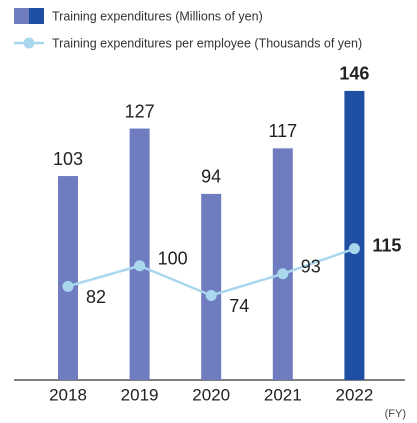 The image size is (417, 423). Describe the element at coordinates (173, 259) in the screenshot. I see `line-label: 100` at that location.